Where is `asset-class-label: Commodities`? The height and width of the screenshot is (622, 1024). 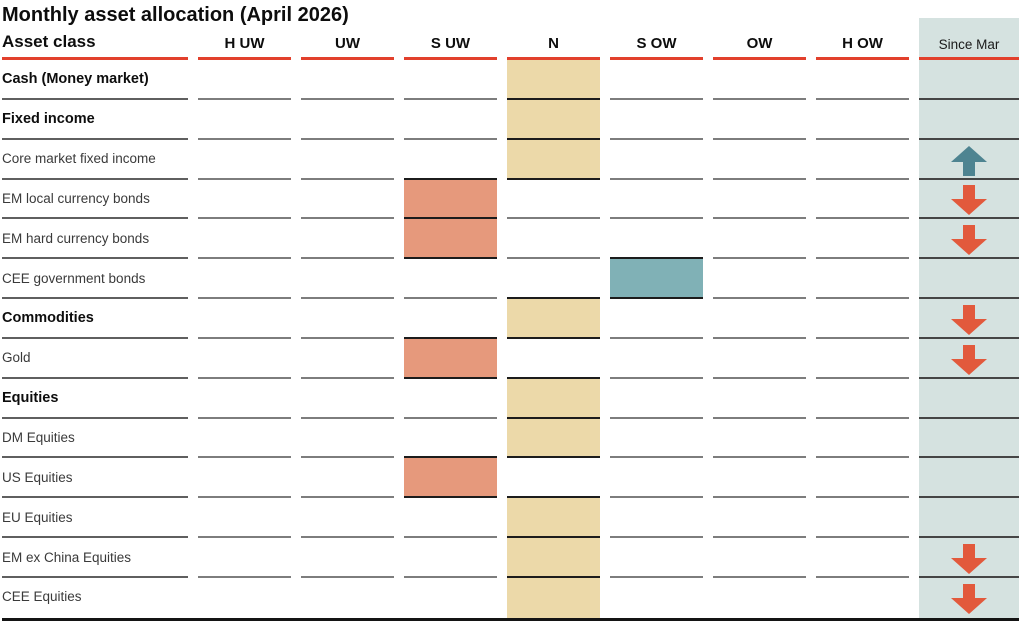 asset-class-label: Commodities is located at coordinates (95, 319).